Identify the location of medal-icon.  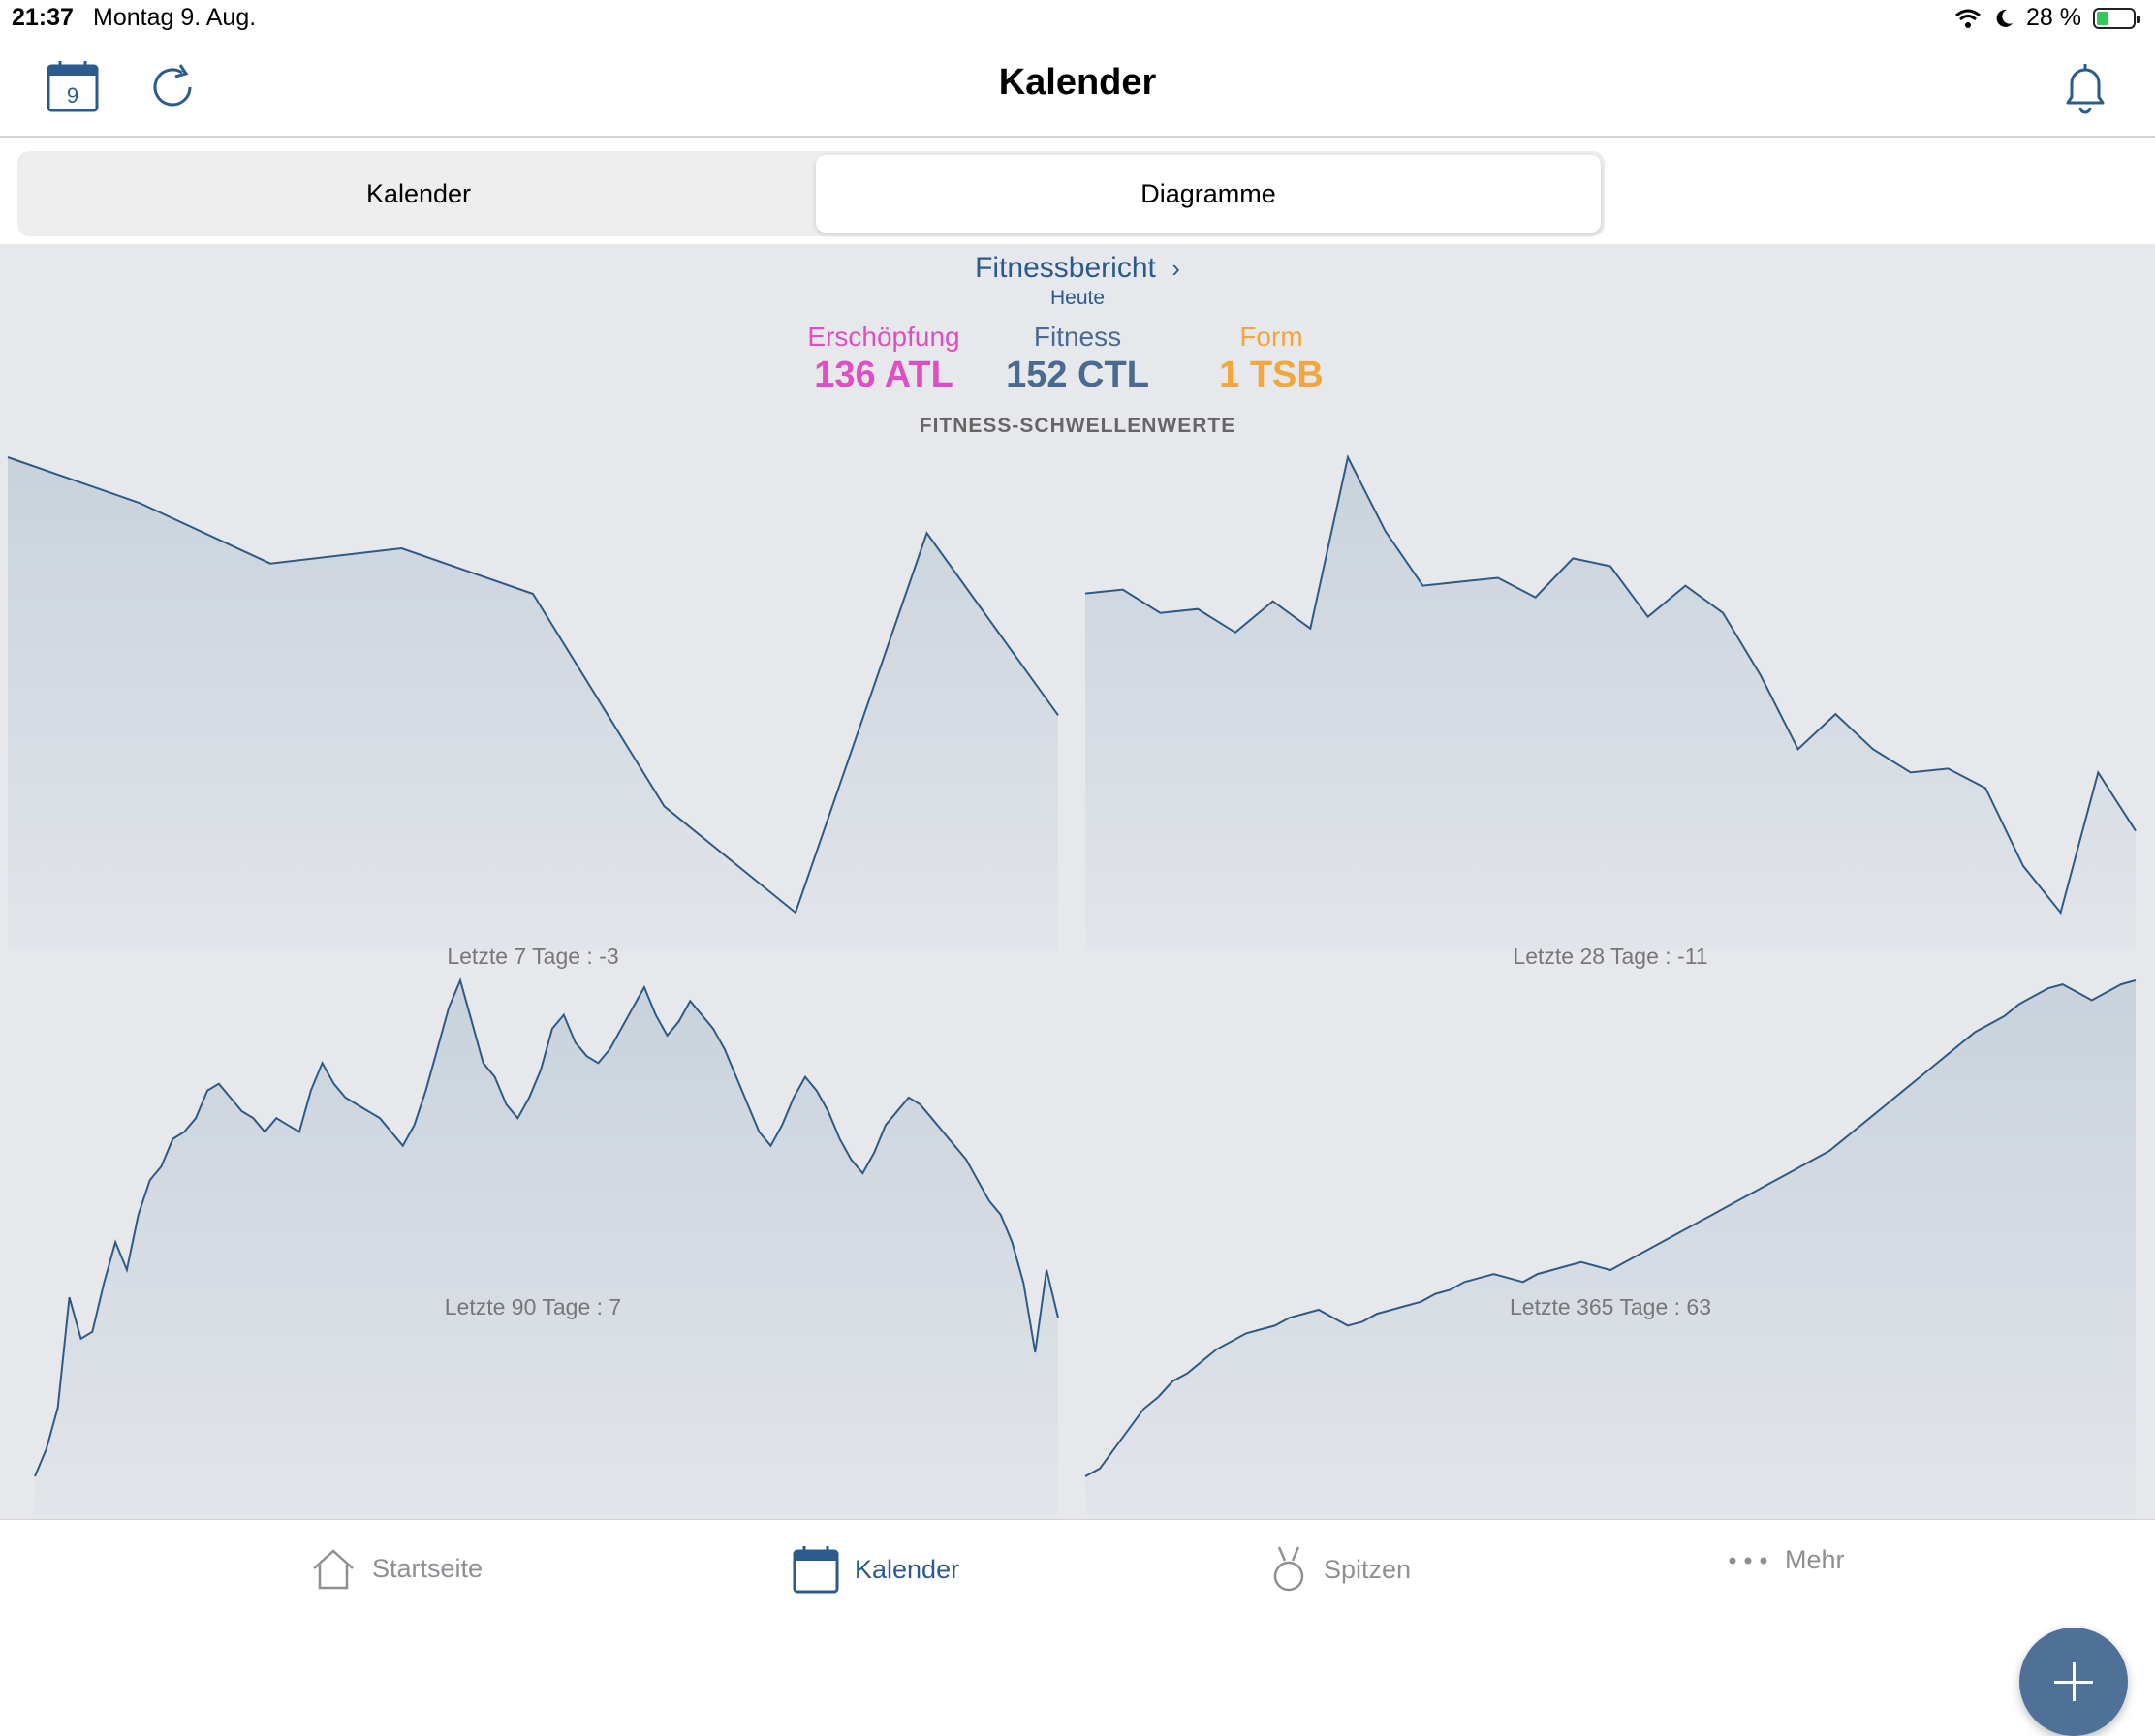
(1288, 1569).